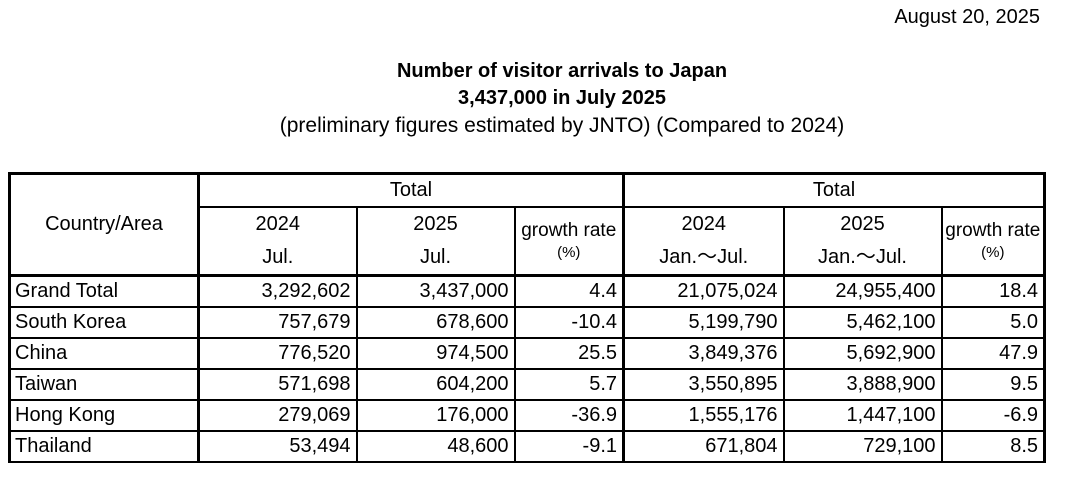  Describe the element at coordinates (435, 241) in the screenshot. I see `col-header-2025-jul: 2025 Jul.` at that location.